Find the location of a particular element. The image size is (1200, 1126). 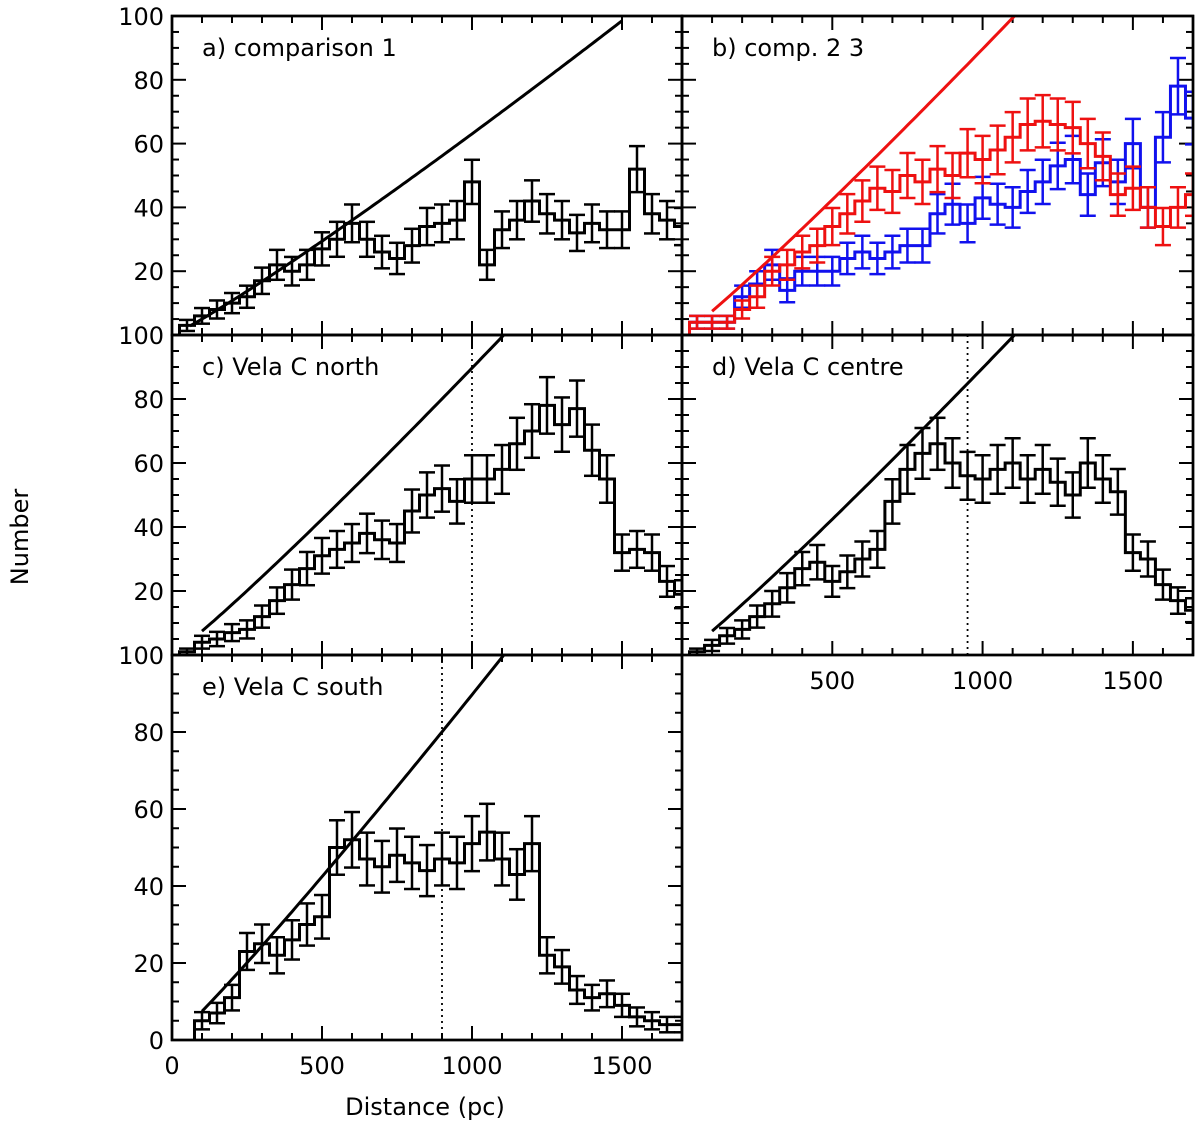

x-tick-label: 0 is located at coordinates (171, 1066).